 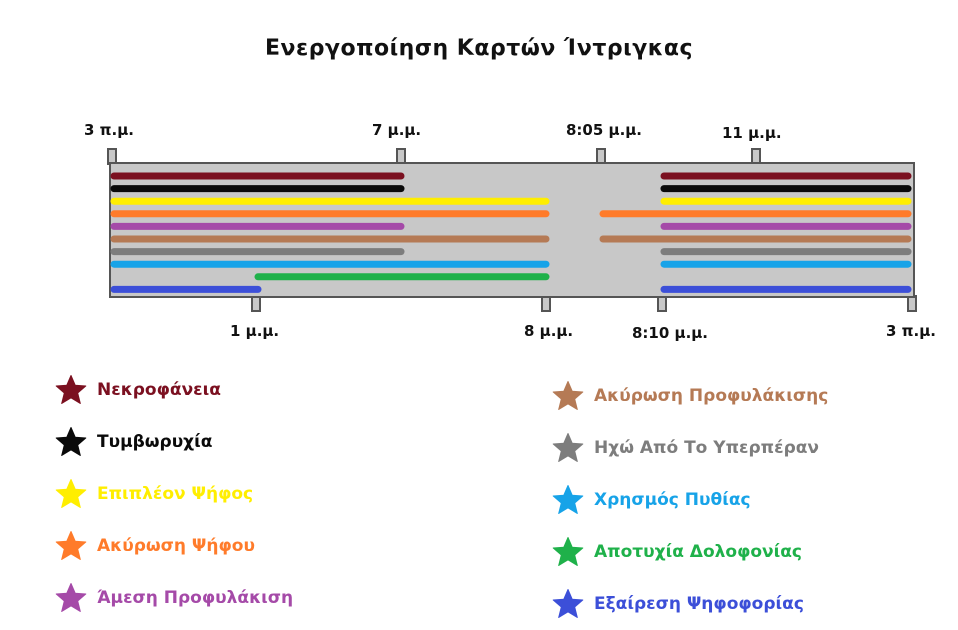 What do you see at coordinates (911, 331) in the screenshot?
I see `time-label-bottom: 3 π.μ.` at bounding box center [911, 331].